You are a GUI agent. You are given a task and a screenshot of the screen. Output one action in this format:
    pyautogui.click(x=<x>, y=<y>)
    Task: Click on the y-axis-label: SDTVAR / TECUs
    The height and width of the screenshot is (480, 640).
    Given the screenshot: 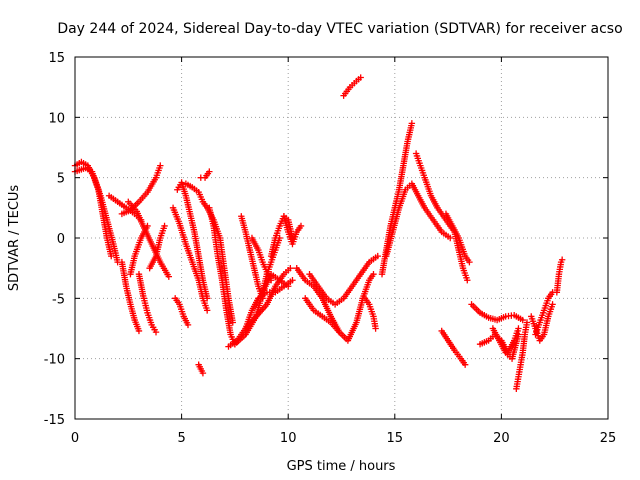 What is the action you would take?
    pyautogui.click(x=14, y=238)
    